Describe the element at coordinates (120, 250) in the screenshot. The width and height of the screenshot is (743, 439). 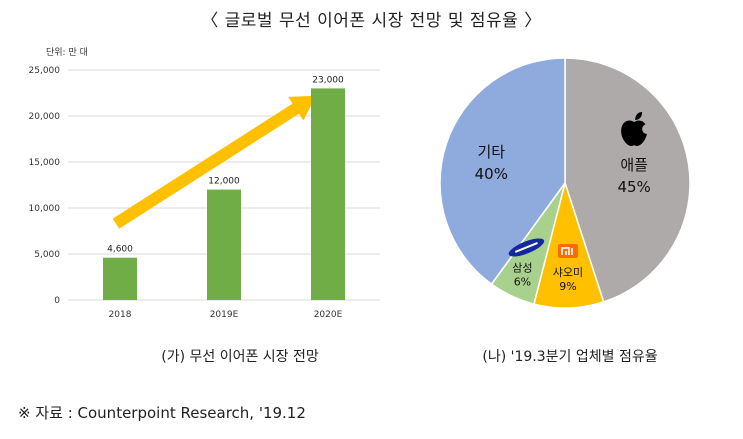
I see `bar-value-label: 4,600` at that location.